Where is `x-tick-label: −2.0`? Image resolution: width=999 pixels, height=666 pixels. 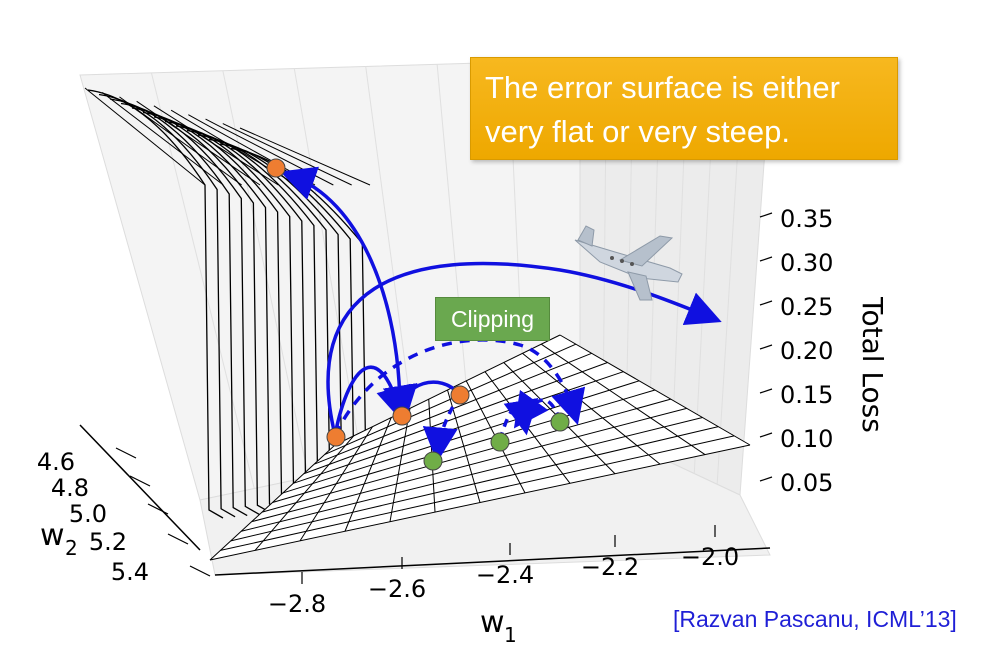 x-tick-label: −2.0 is located at coordinates (710, 557).